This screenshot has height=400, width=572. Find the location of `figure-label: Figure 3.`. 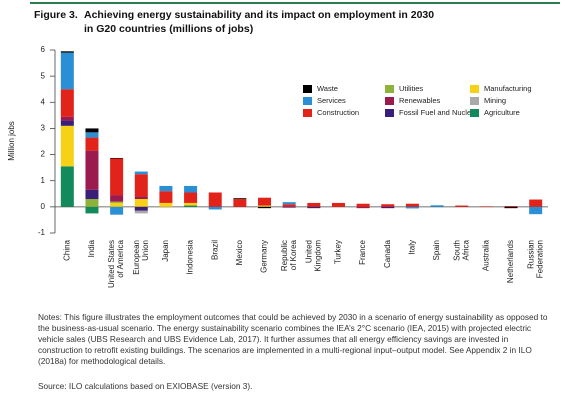

figure-label: Figure 3. is located at coordinates (56, 15).